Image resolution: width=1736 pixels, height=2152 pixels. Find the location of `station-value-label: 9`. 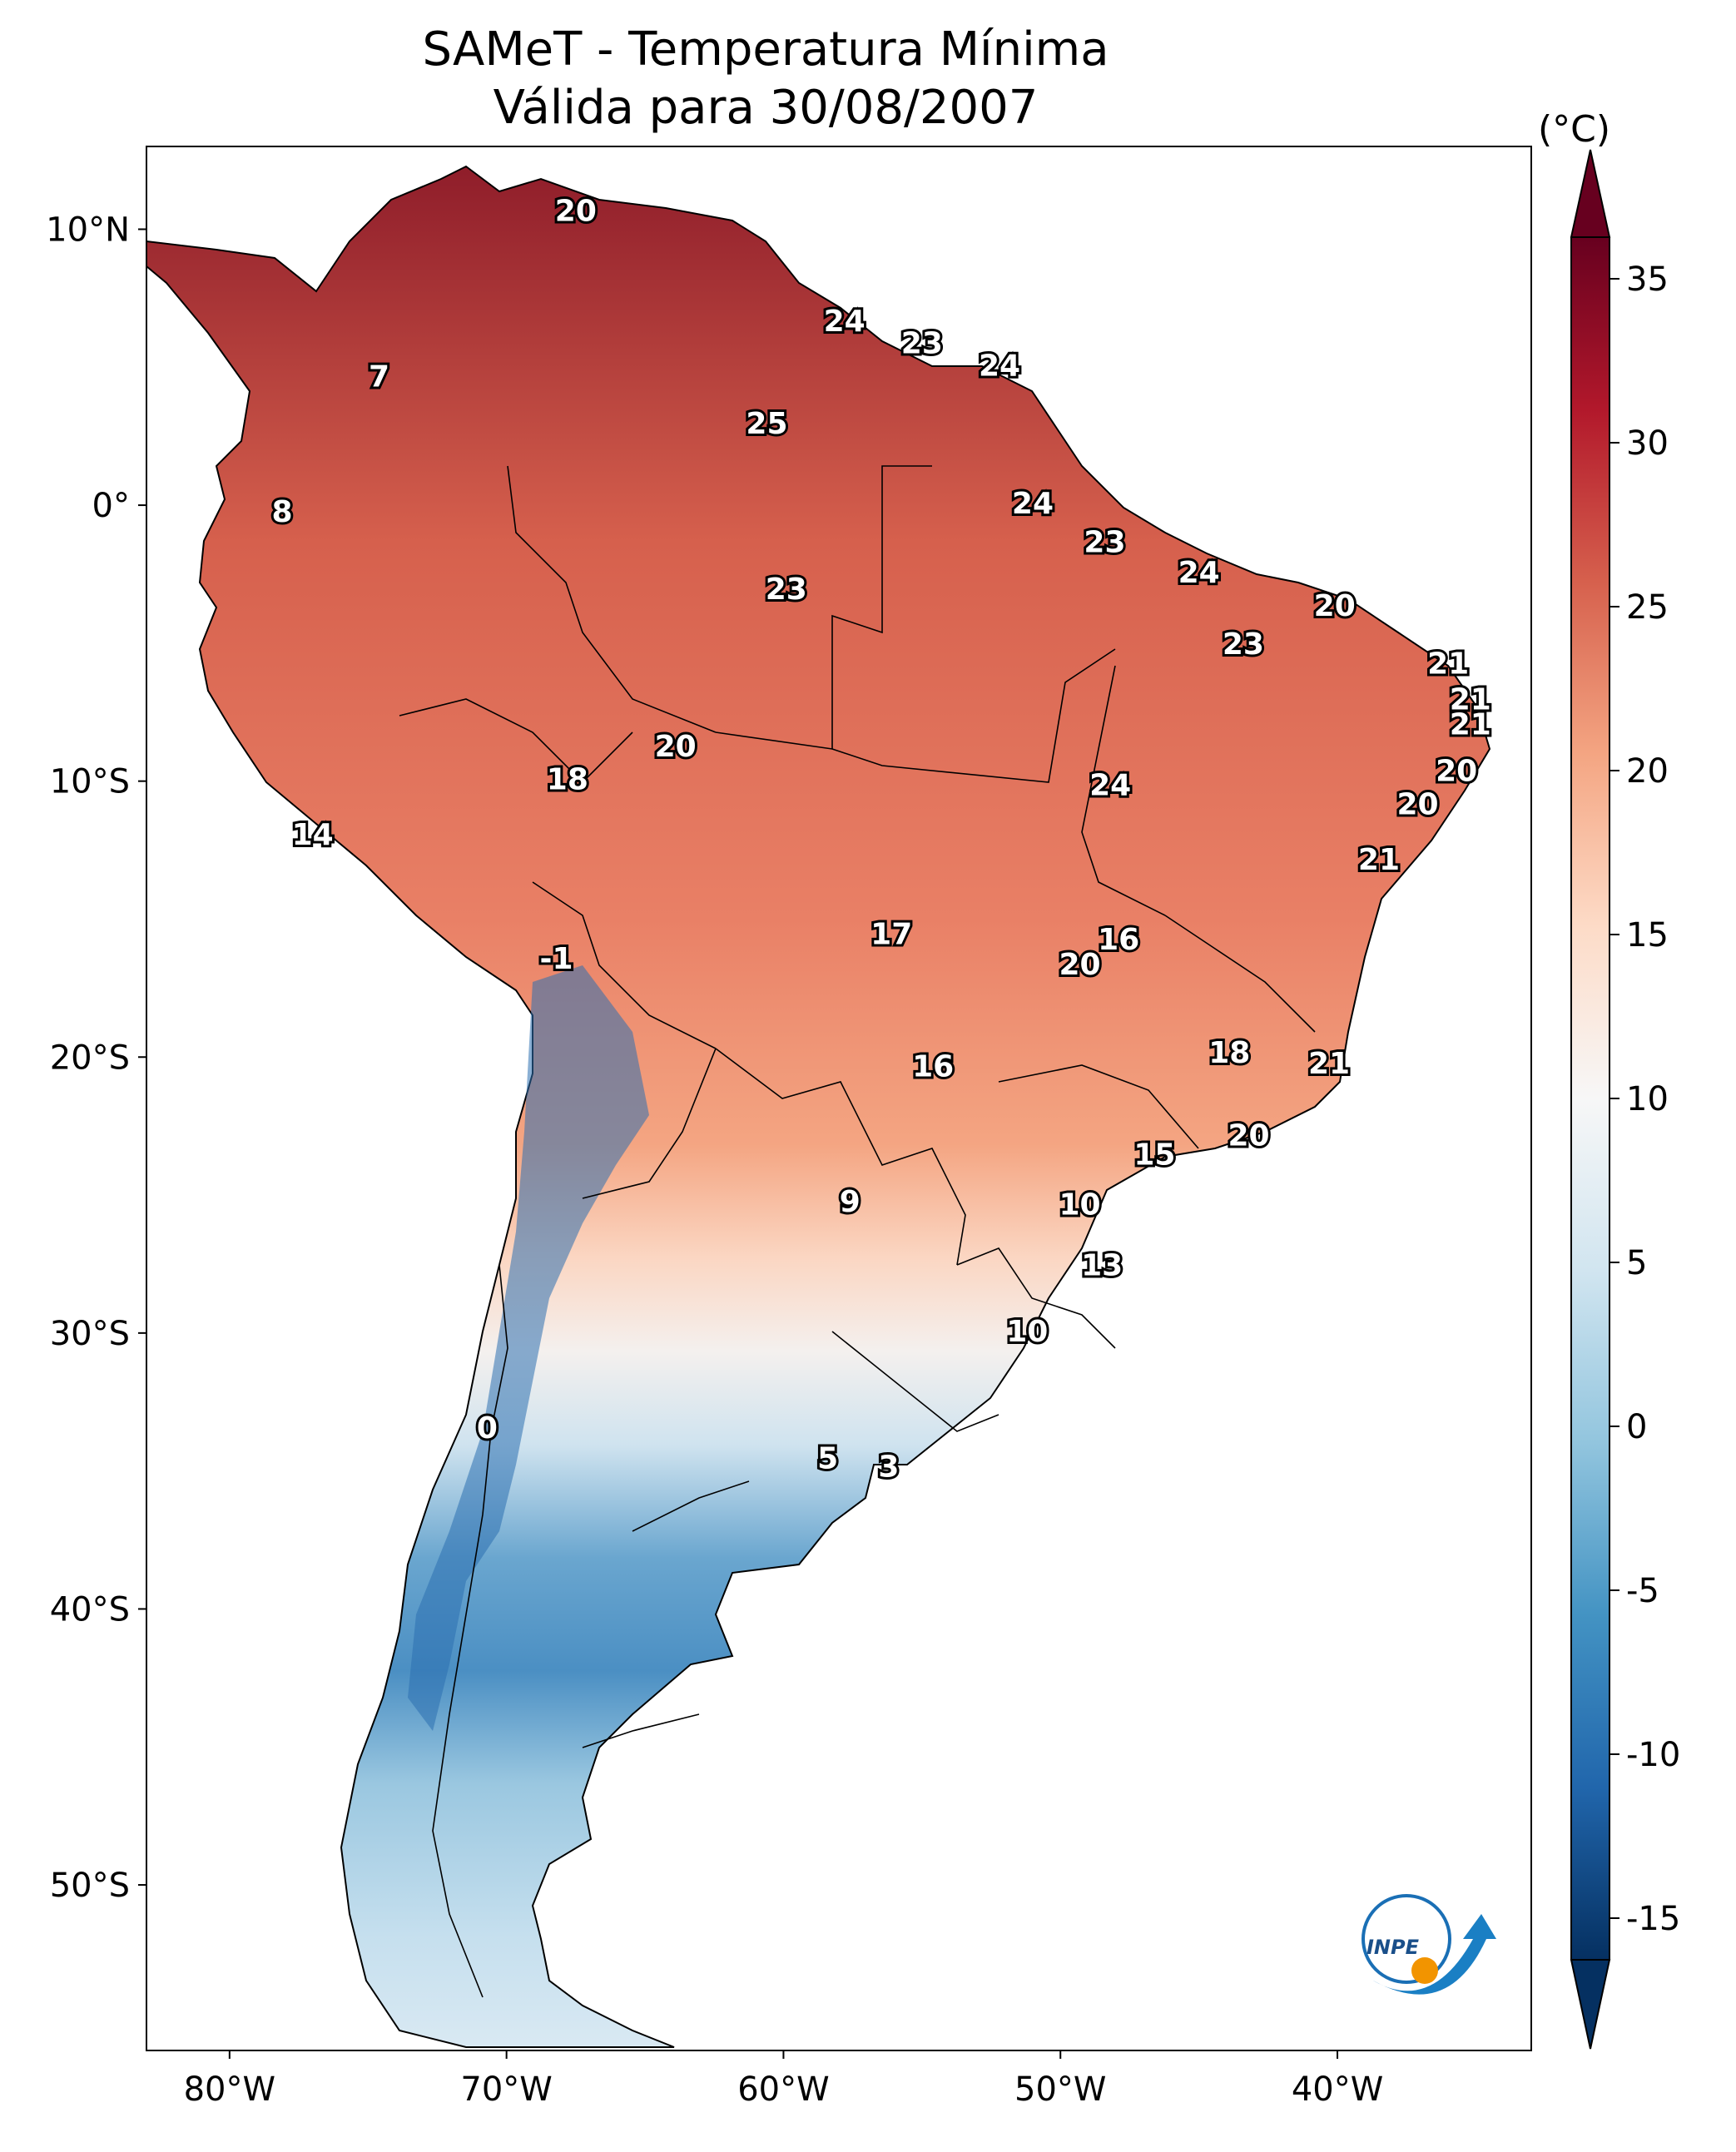

station-value-label: 9 is located at coordinates (850, 1202).